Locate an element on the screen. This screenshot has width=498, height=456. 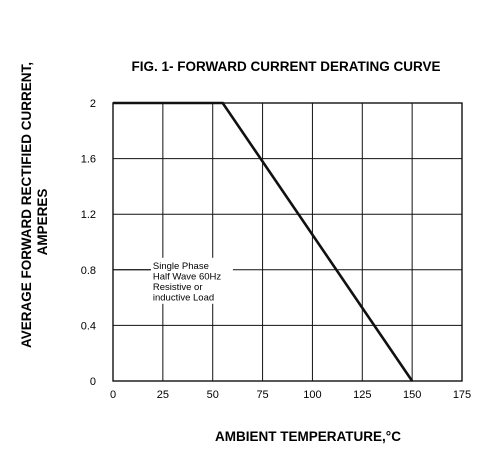
y-tick-label: 1.2 is located at coordinates (88, 215).